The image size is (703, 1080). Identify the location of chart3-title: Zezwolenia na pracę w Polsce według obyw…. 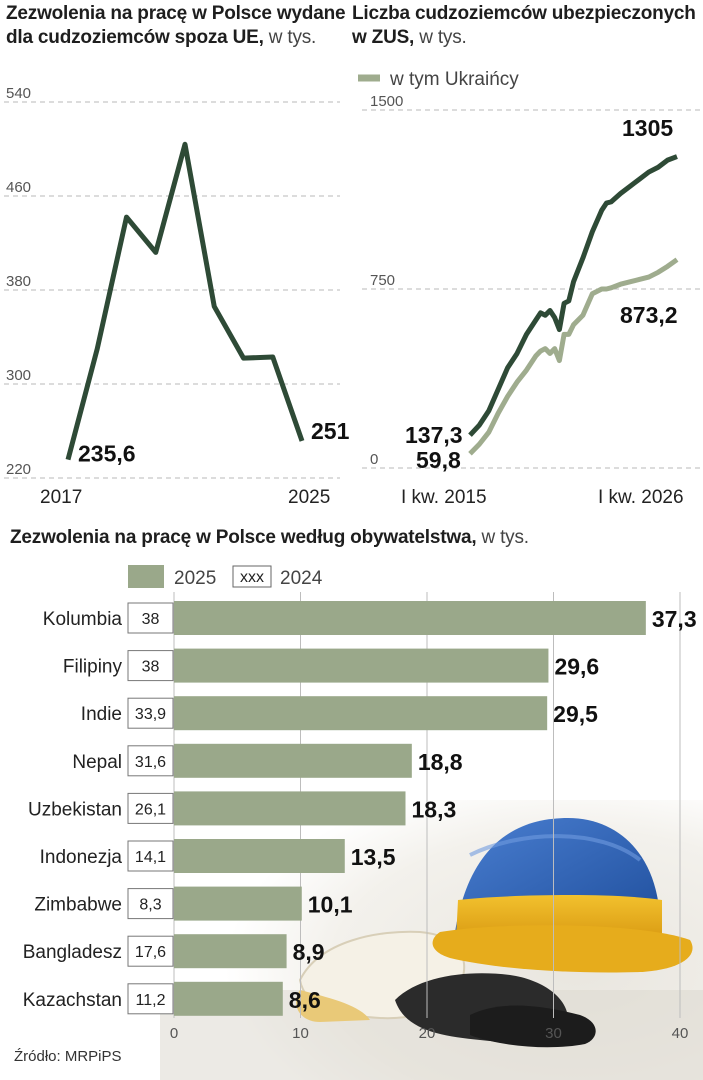
(355, 538).